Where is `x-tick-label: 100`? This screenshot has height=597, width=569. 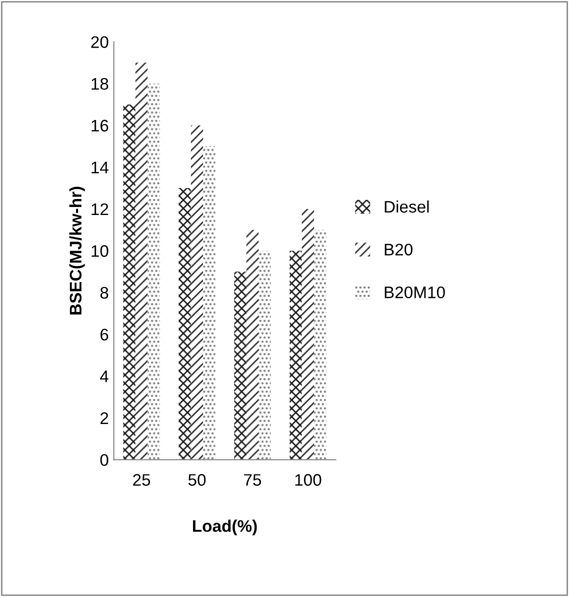 x-tick-label: 100 is located at coordinates (308, 480).